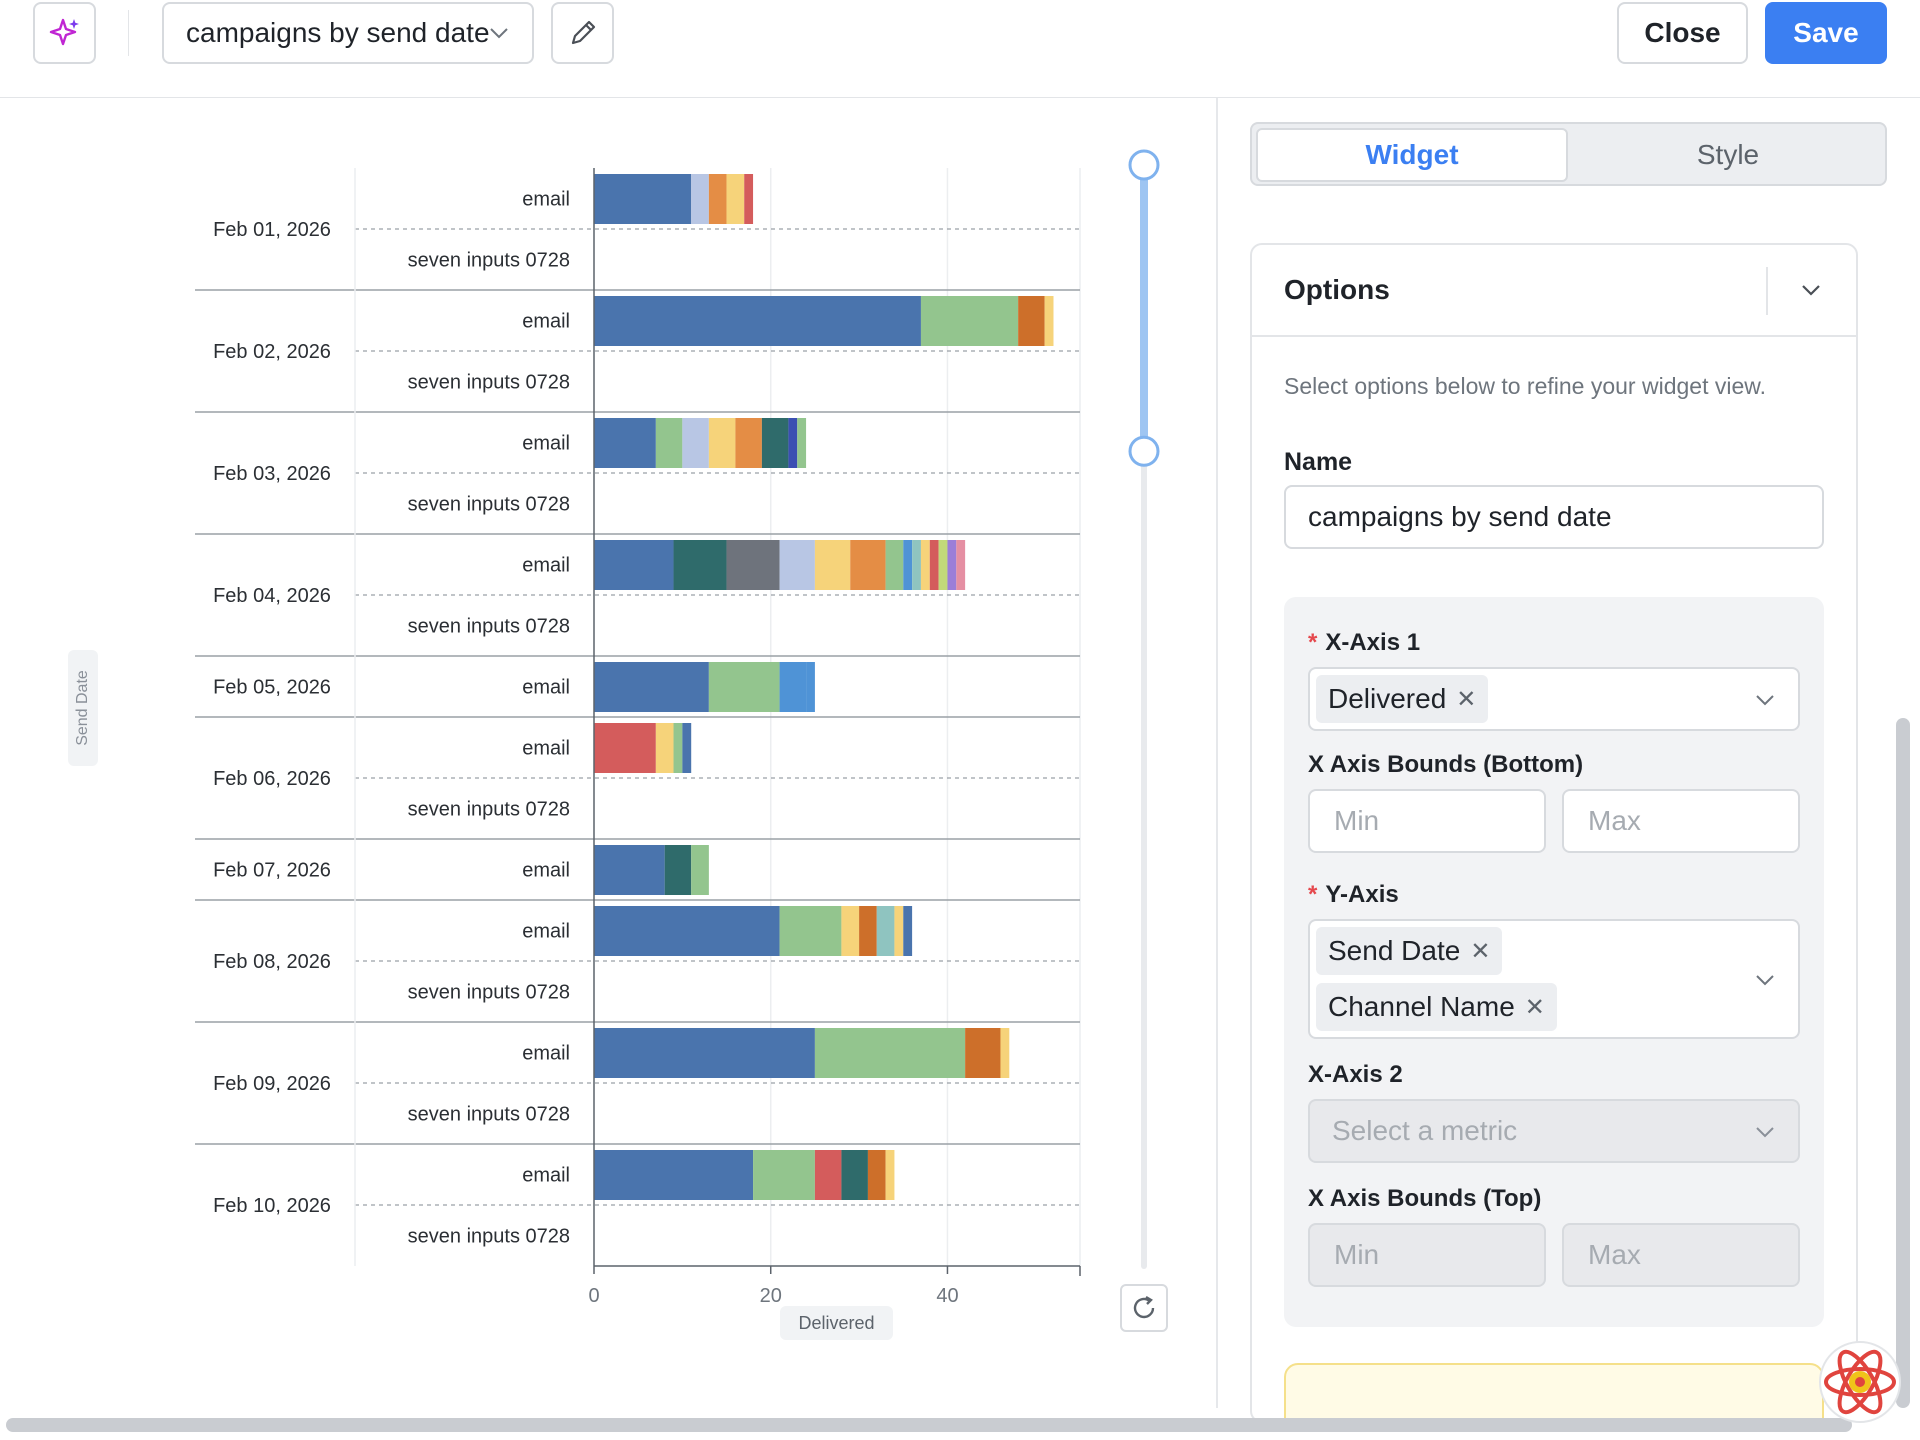 This screenshot has width=1920, height=1440. I want to click on name-input: campaigns by send date, so click(1554, 517).